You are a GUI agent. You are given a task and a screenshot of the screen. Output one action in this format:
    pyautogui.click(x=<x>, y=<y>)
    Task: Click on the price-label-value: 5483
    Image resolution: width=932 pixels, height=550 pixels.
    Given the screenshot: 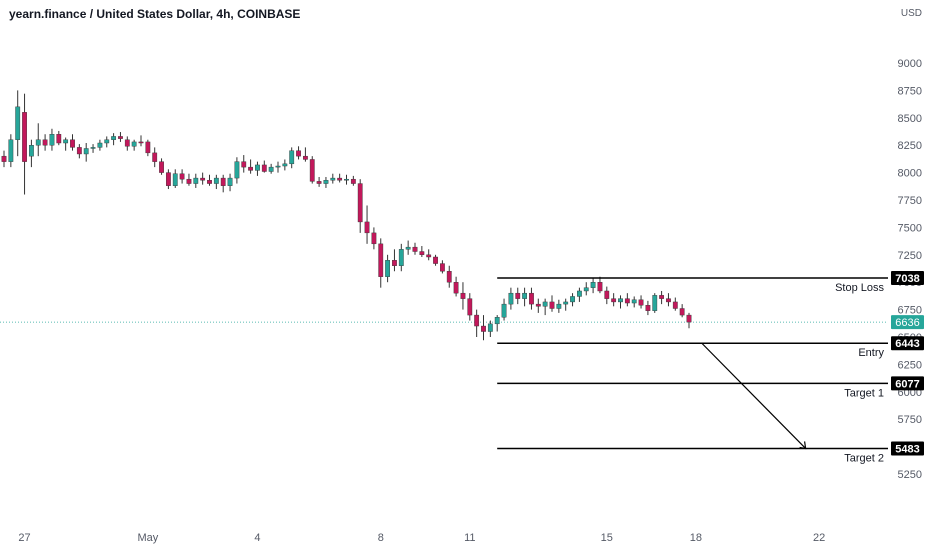 What is the action you would take?
    pyautogui.click(x=907, y=449)
    